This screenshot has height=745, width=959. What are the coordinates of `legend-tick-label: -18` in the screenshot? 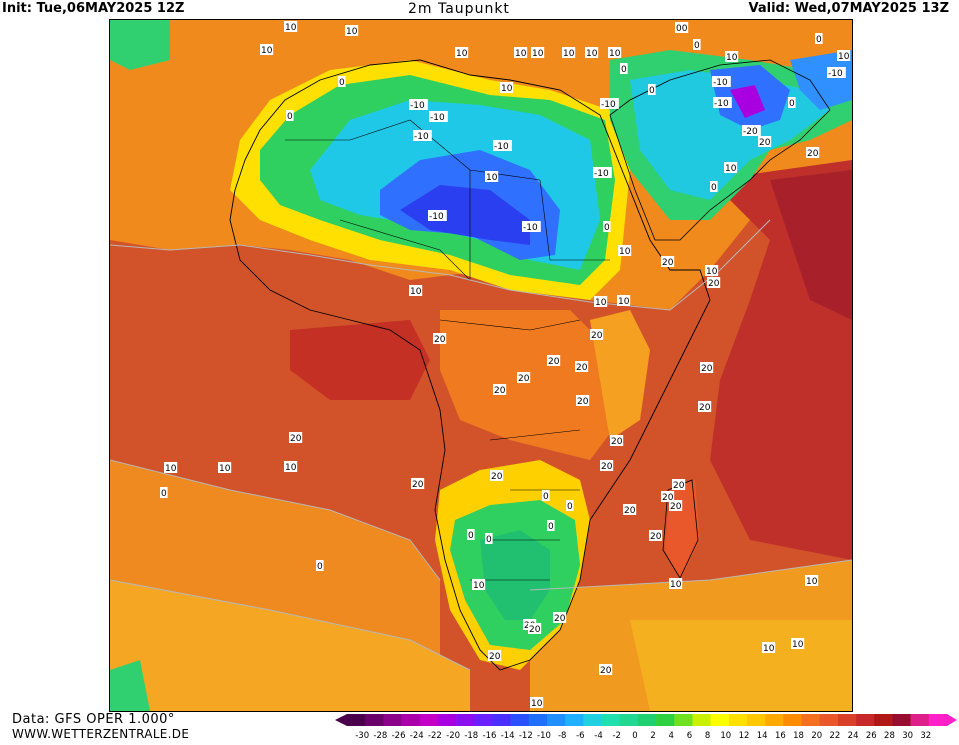 It's located at (471, 736).